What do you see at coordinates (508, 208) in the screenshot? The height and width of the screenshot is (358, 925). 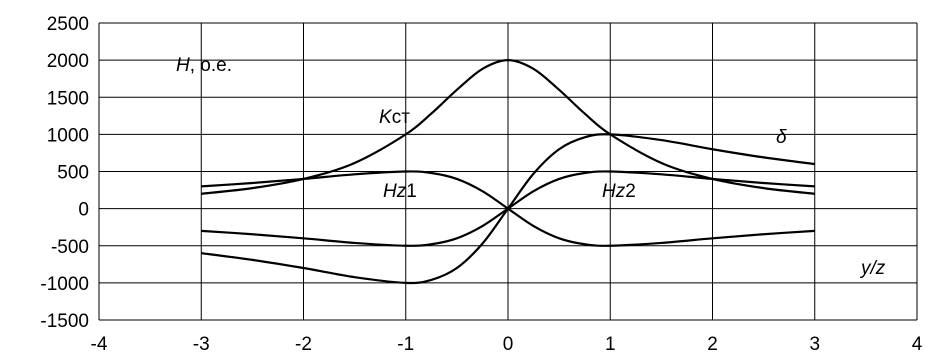 I see `series-line` at bounding box center [508, 208].